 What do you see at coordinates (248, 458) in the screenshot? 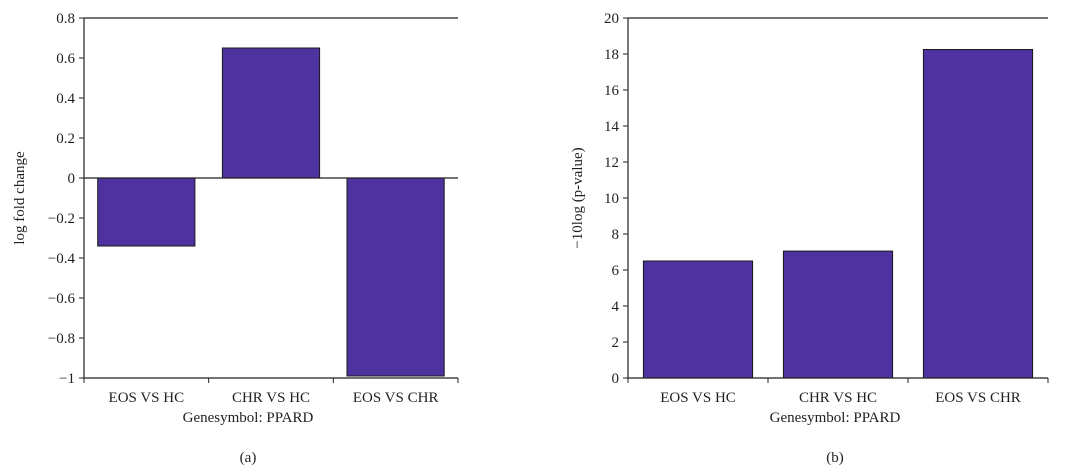
I see `panel-label: (a)` at bounding box center [248, 458].